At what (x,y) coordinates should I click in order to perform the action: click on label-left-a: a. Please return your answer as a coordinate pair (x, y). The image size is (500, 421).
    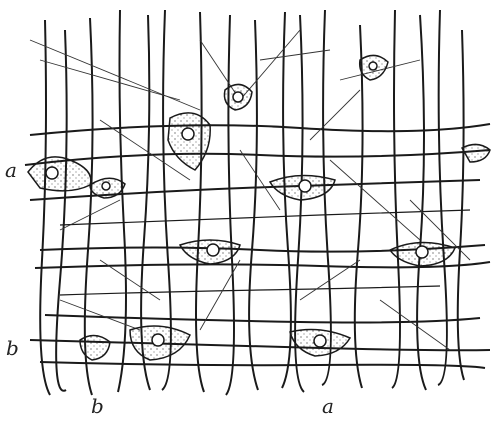
    Looking at the image, I should click on (11, 170).